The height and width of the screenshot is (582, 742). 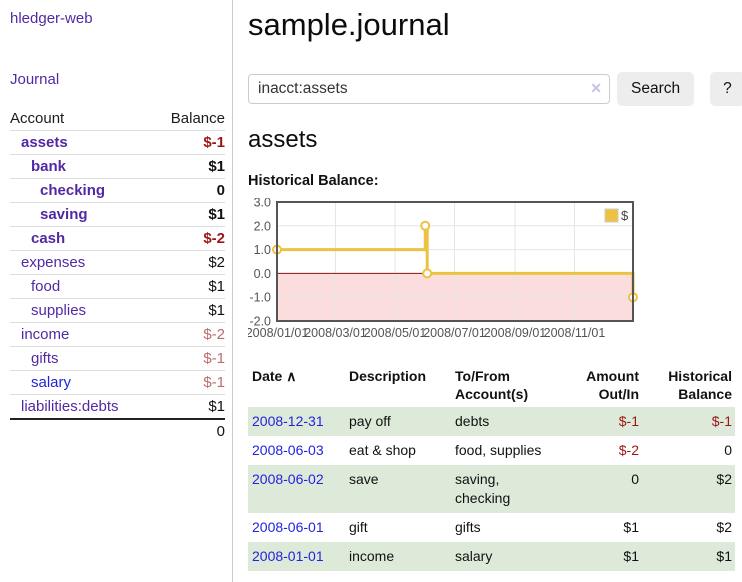 I want to click on table-row: saving $1, so click(x=117, y=214).